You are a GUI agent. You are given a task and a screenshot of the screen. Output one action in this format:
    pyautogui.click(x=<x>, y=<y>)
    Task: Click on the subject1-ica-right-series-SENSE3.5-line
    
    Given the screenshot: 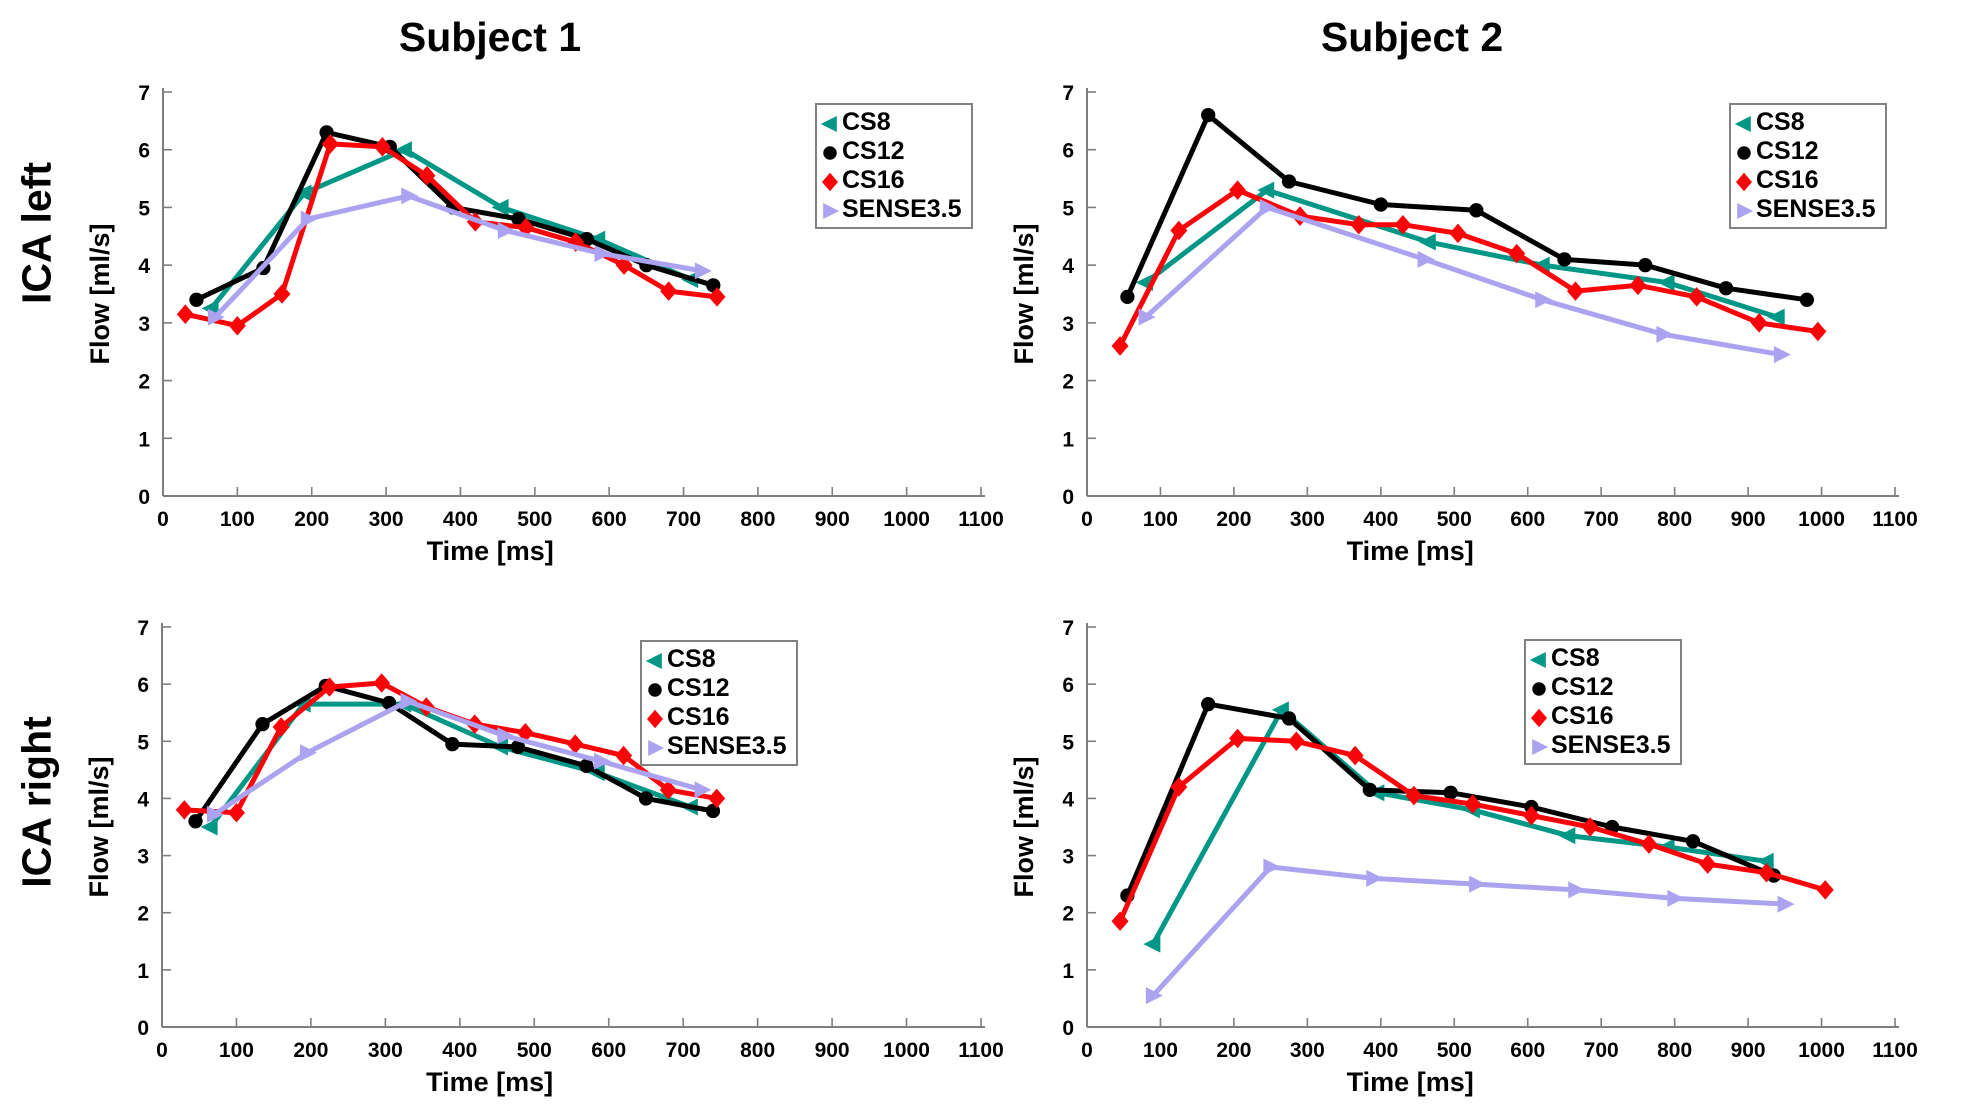 What is the action you would take?
    pyautogui.click(x=458, y=757)
    